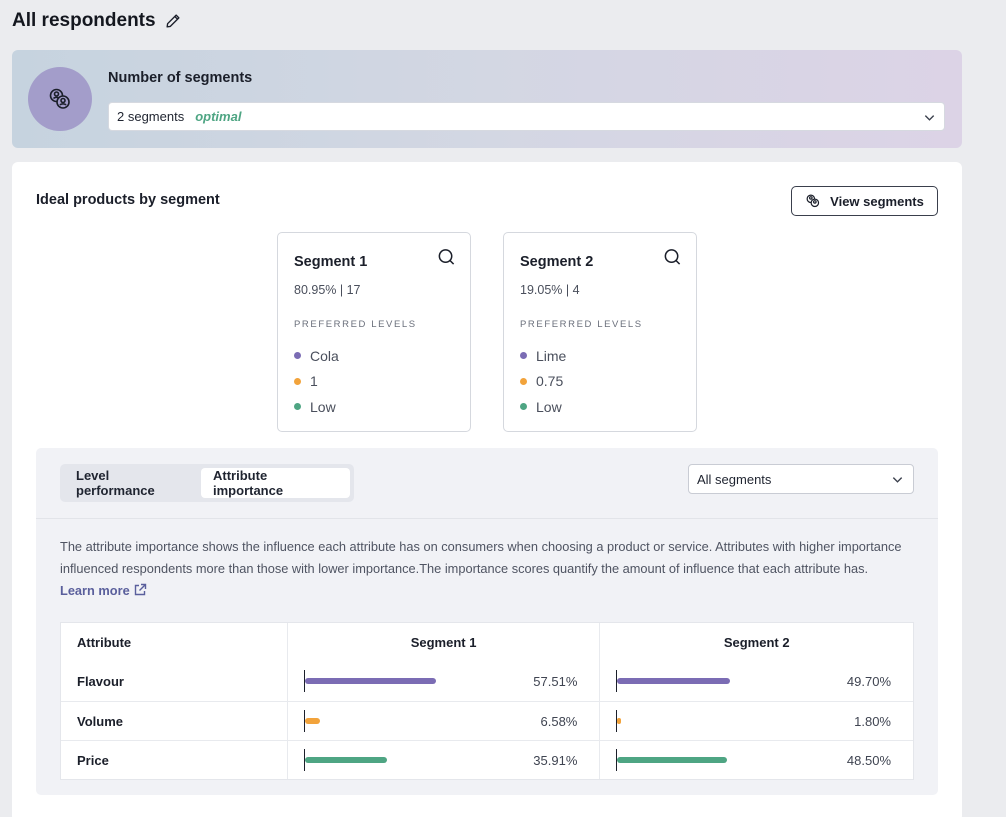 This screenshot has height=817, width=1006. I want to click on column-header-segment-2: Segment 2, so click(756, 642).